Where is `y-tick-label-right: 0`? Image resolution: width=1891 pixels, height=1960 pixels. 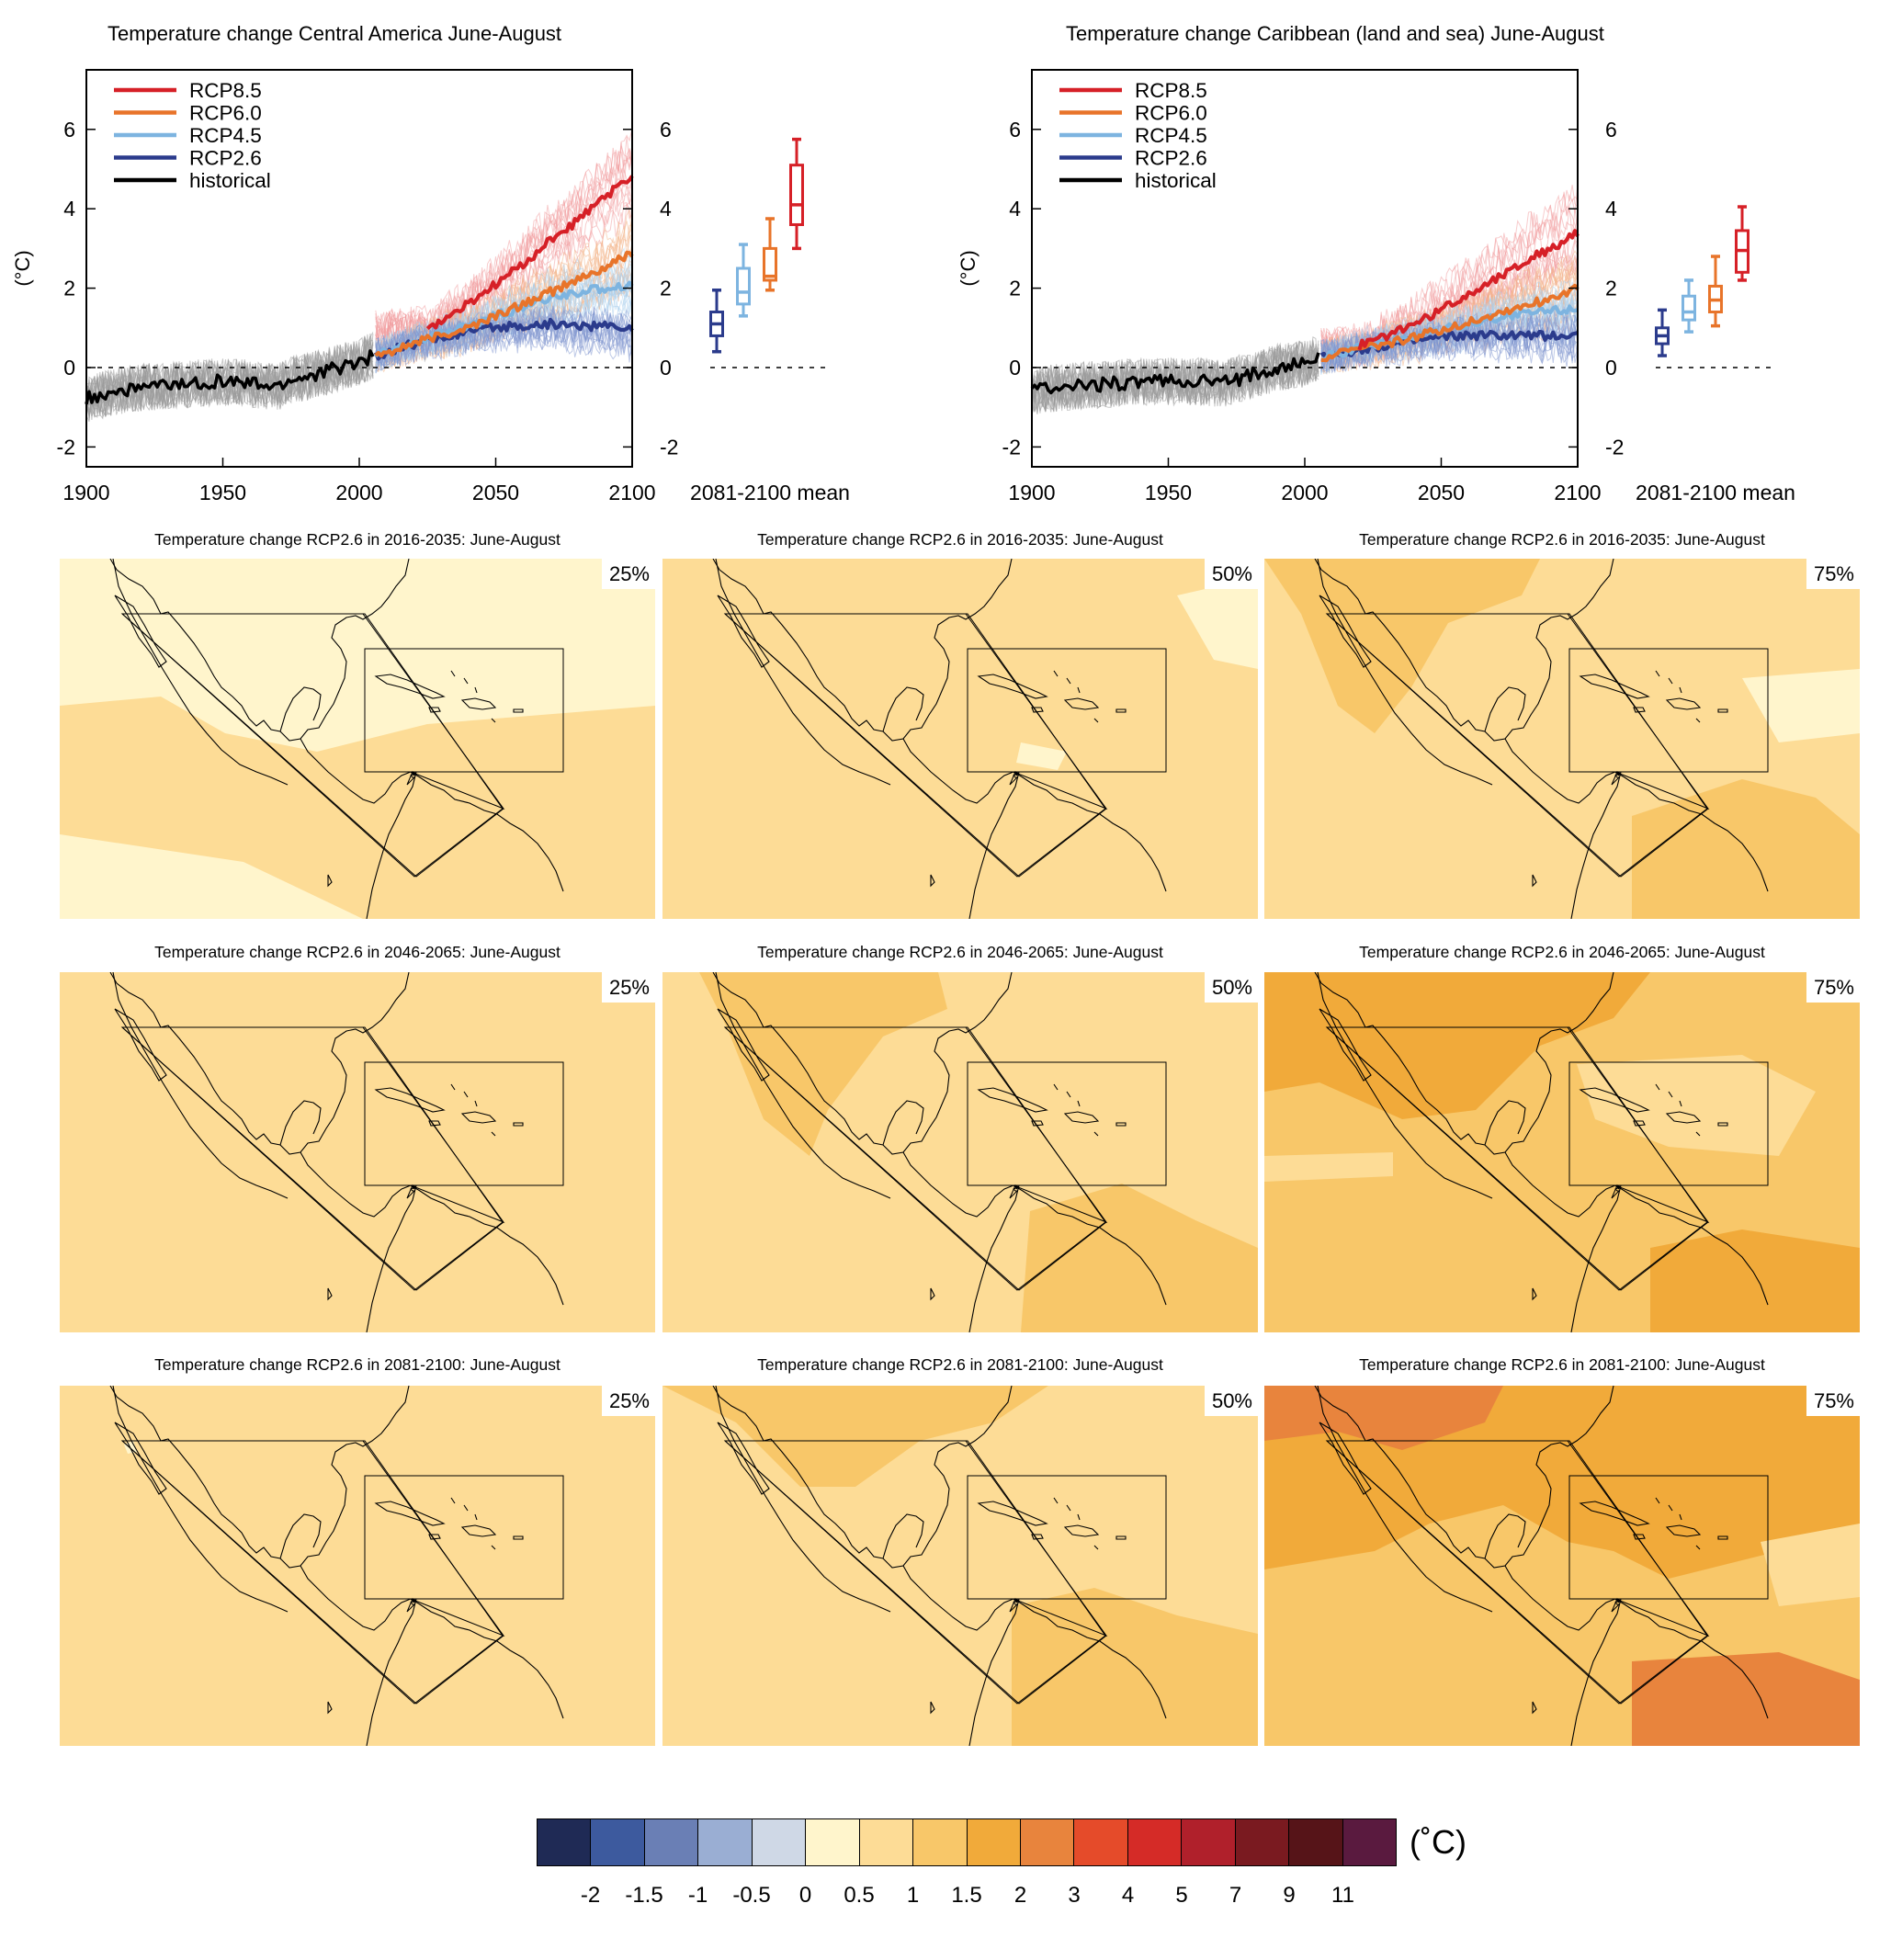
y-tick-label-right: 0 is located at coordinates (1611, 368).